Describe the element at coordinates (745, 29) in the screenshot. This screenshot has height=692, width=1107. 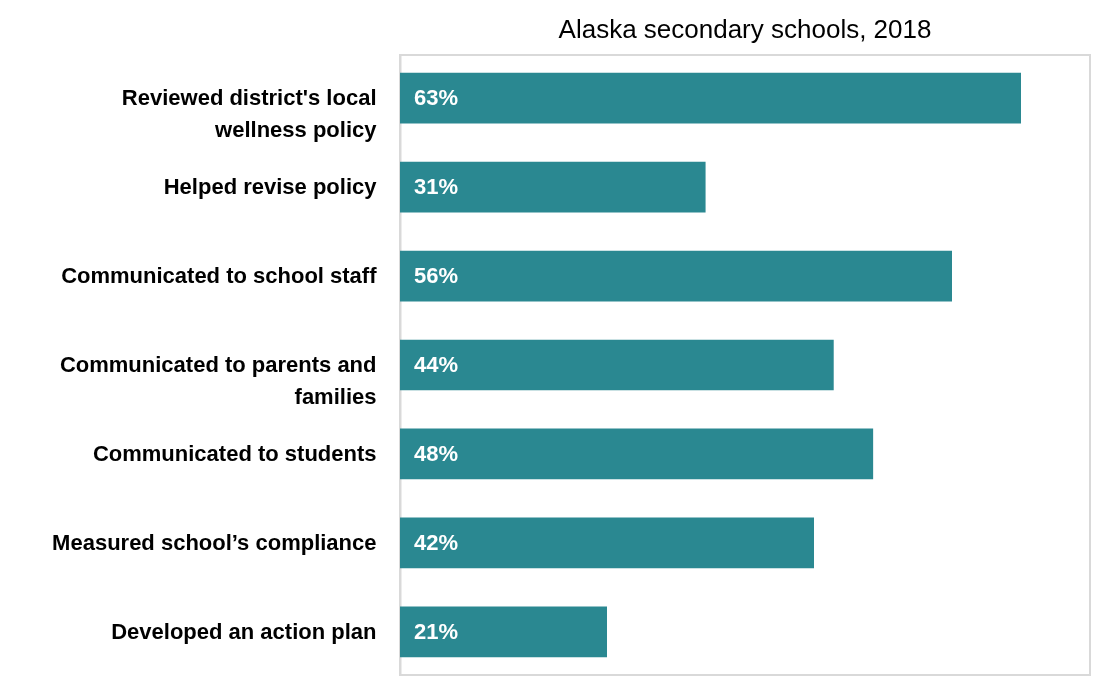
I see `chart-title: Alaska secondary schools, 2018` at that location.